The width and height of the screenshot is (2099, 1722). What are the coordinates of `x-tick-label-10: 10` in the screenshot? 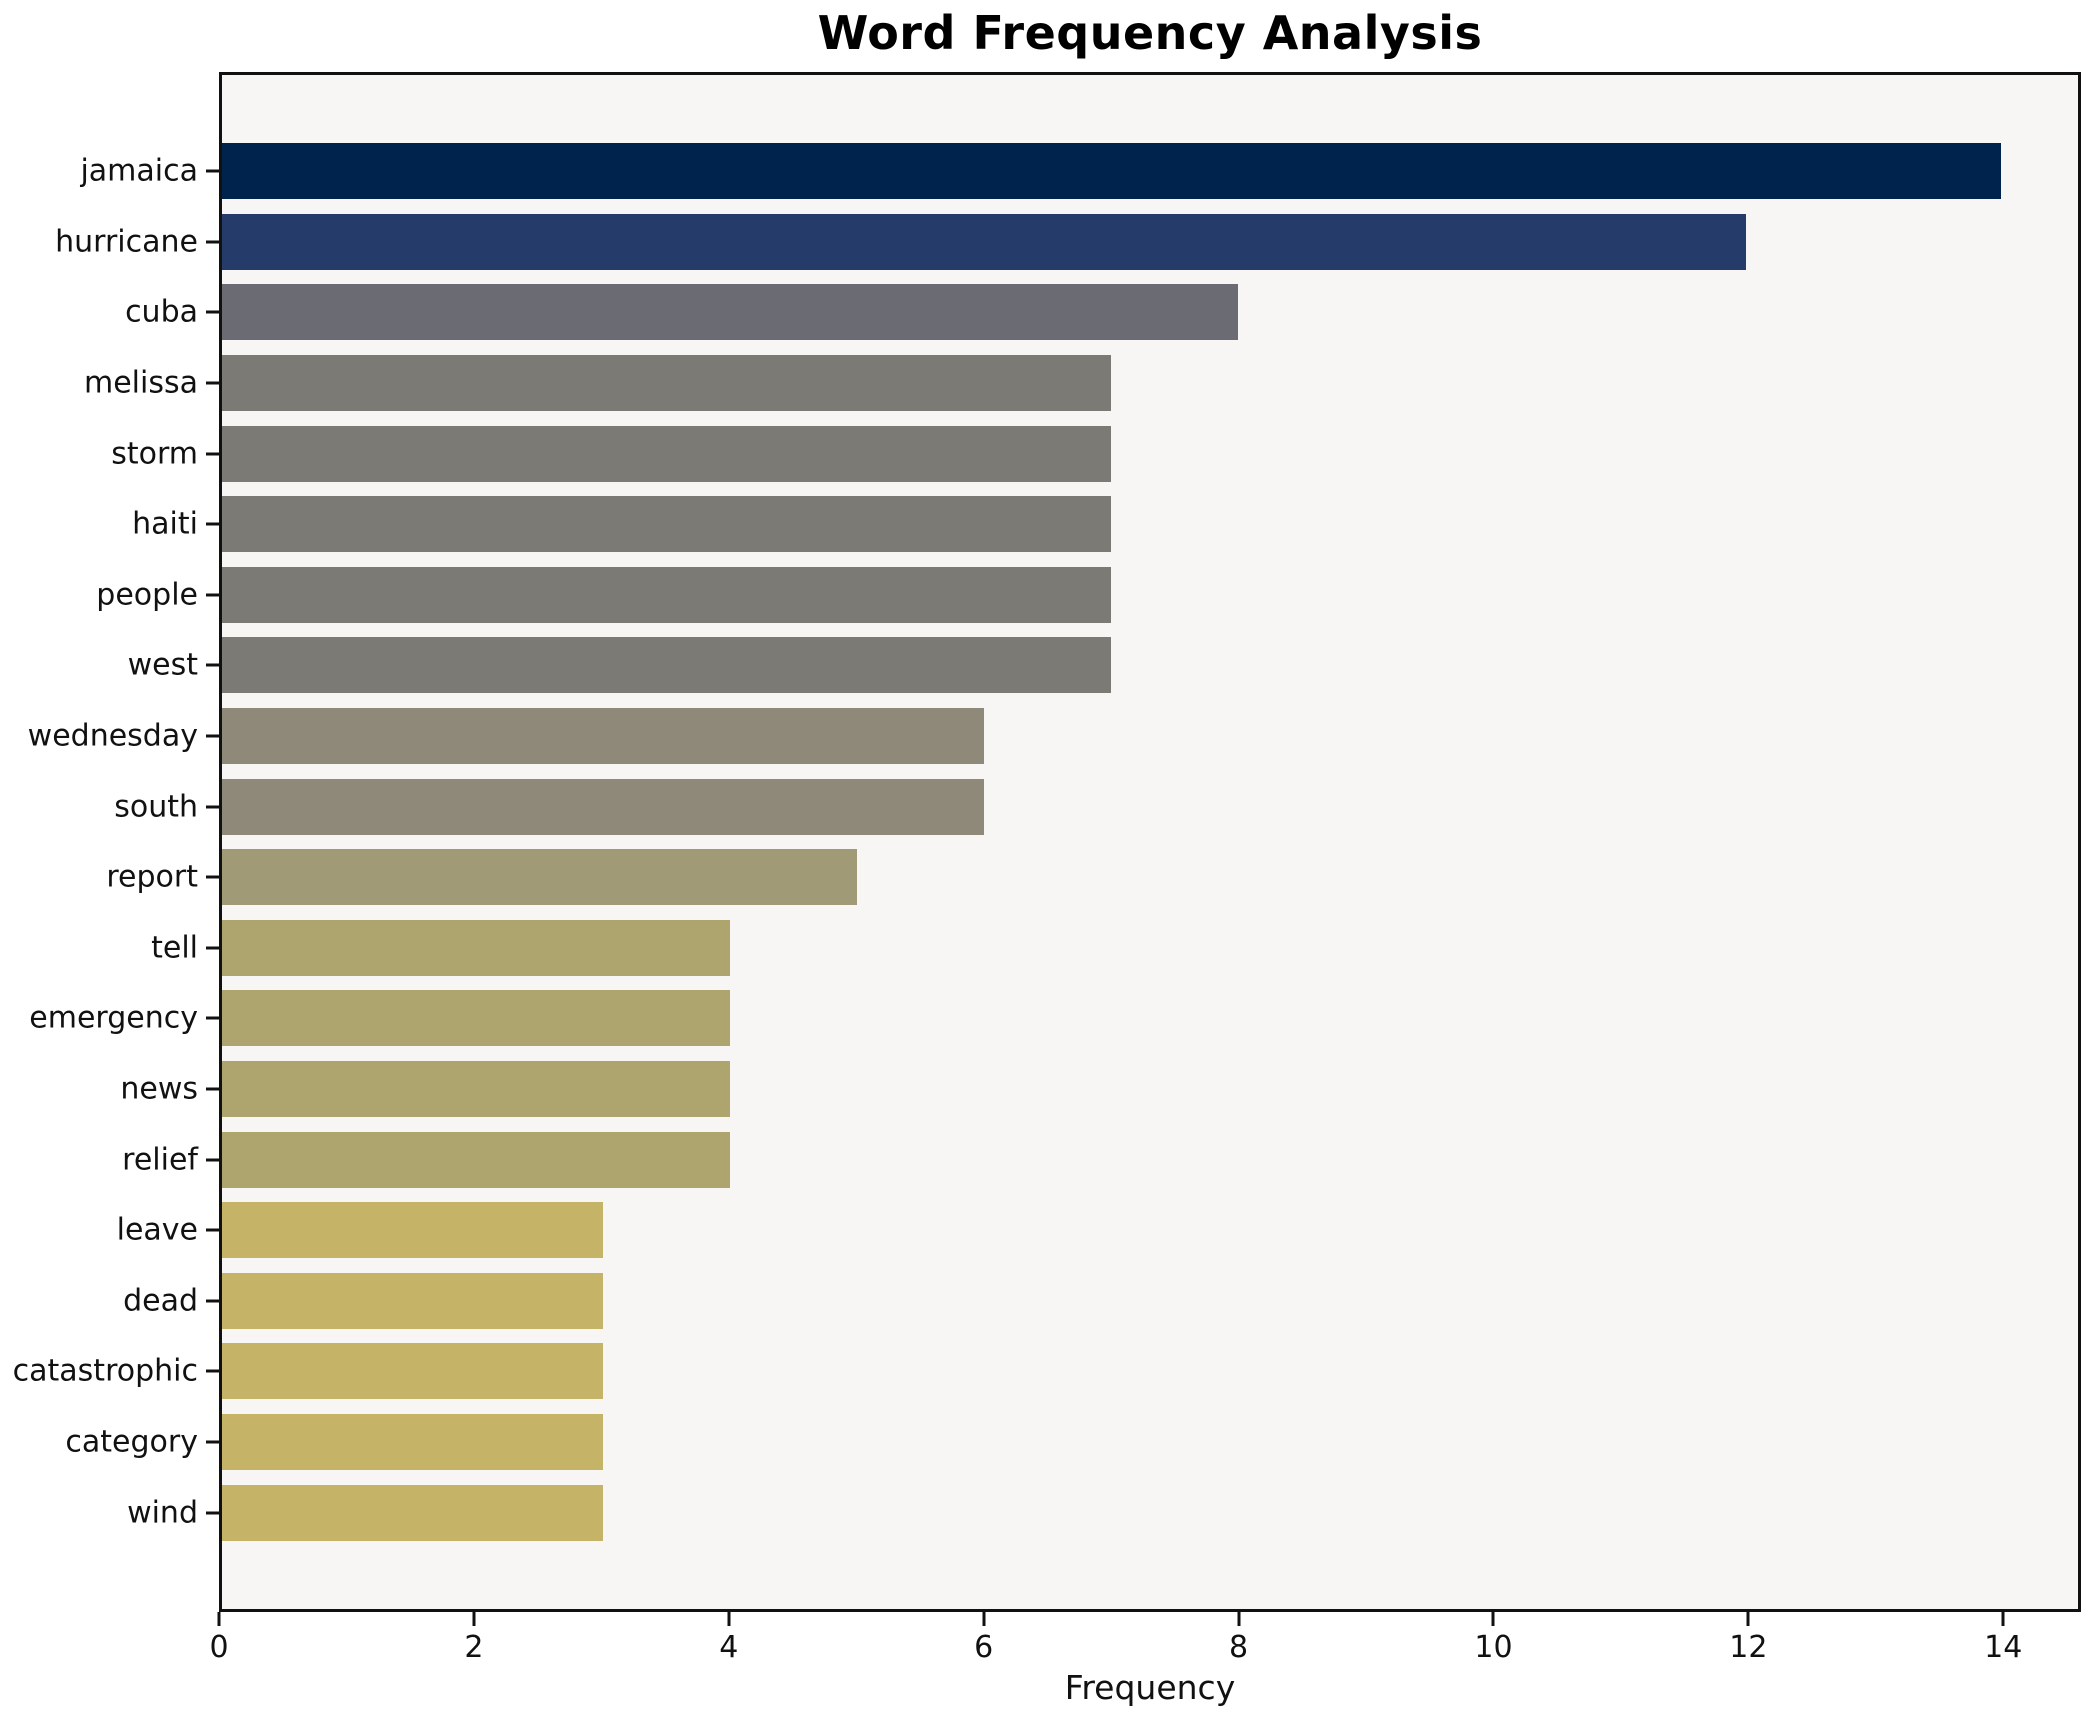 It's located at (1493, 1647).